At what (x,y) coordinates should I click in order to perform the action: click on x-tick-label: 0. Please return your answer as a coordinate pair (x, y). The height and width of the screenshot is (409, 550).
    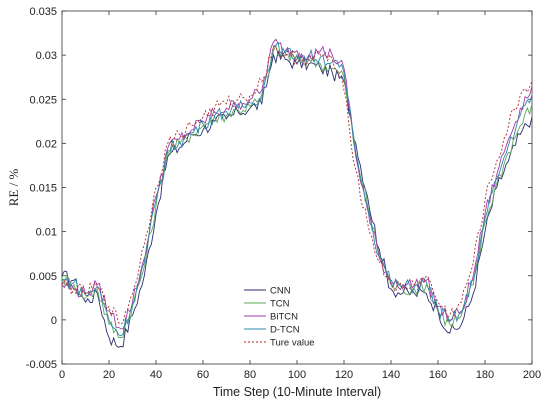
    Looking at the image, I should click on (62, 375).